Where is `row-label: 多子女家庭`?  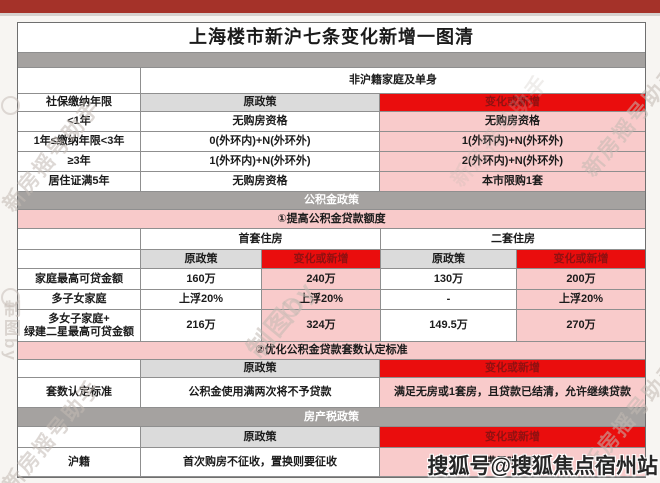
row-label: 多子女家庭 is located at coordinates (79, 300).